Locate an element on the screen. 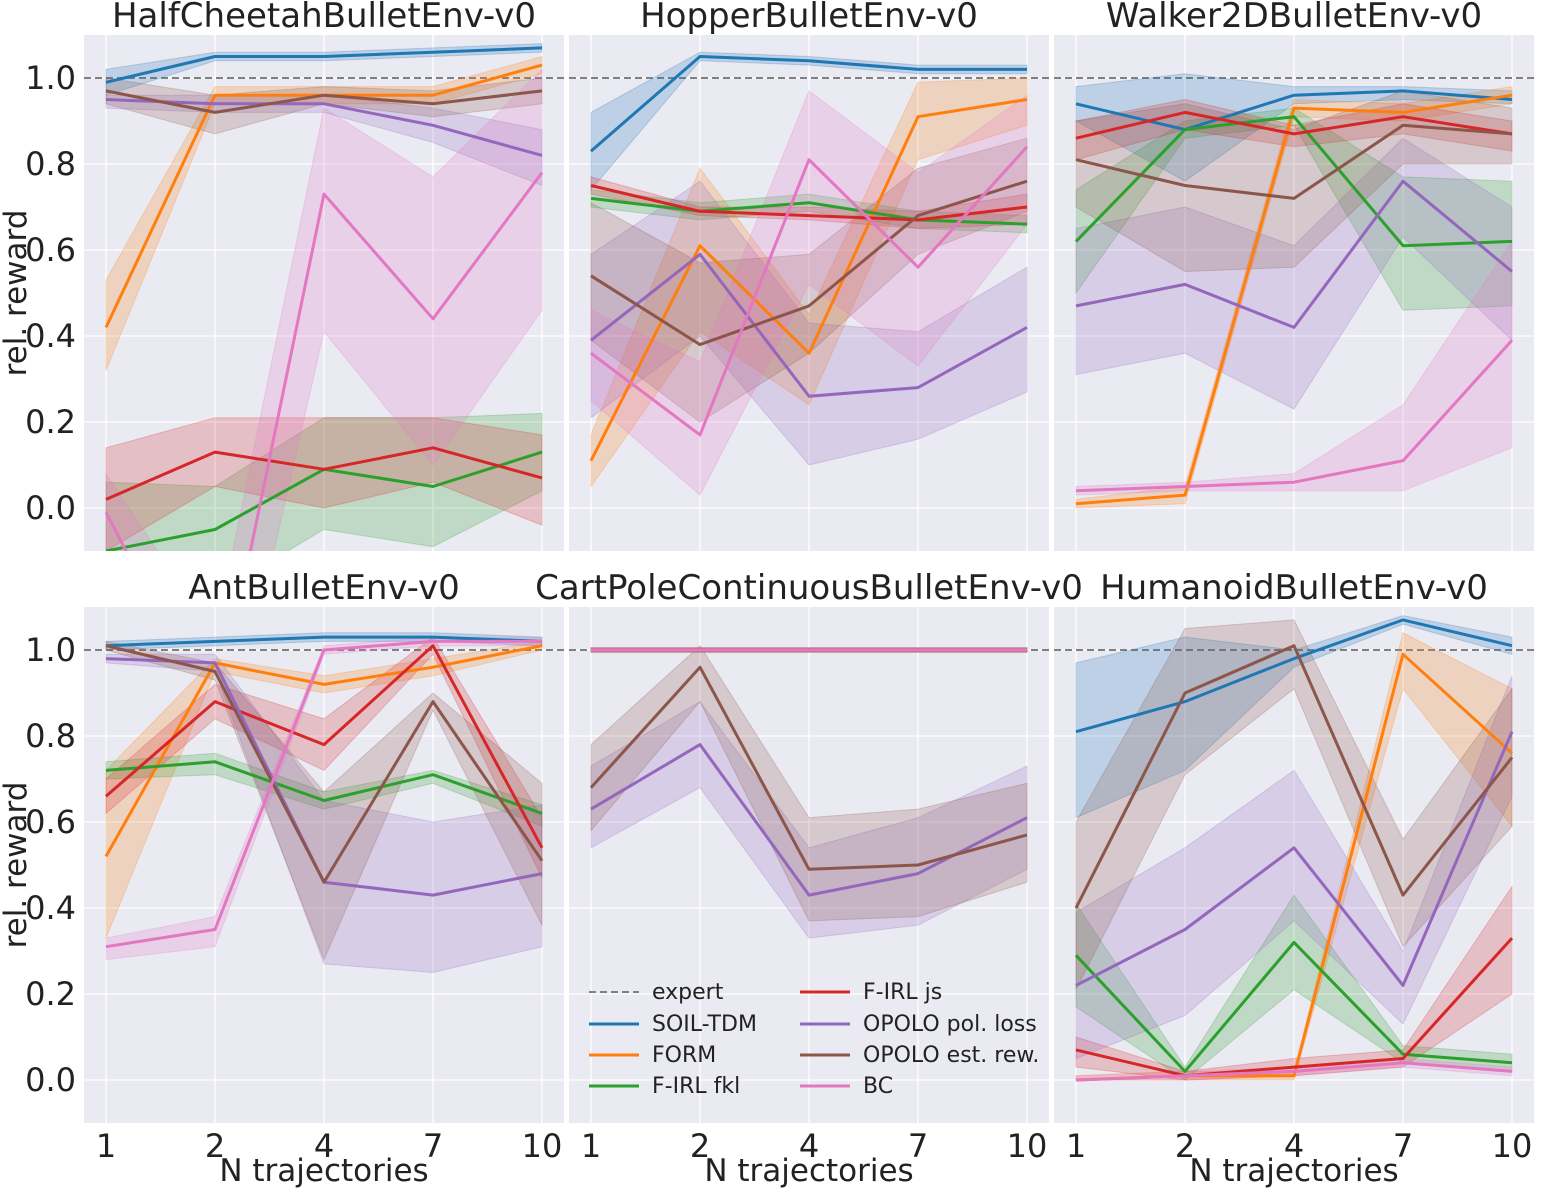  panel-title: HopperBulletEnv-v0 is located at coordinates (809, 18).